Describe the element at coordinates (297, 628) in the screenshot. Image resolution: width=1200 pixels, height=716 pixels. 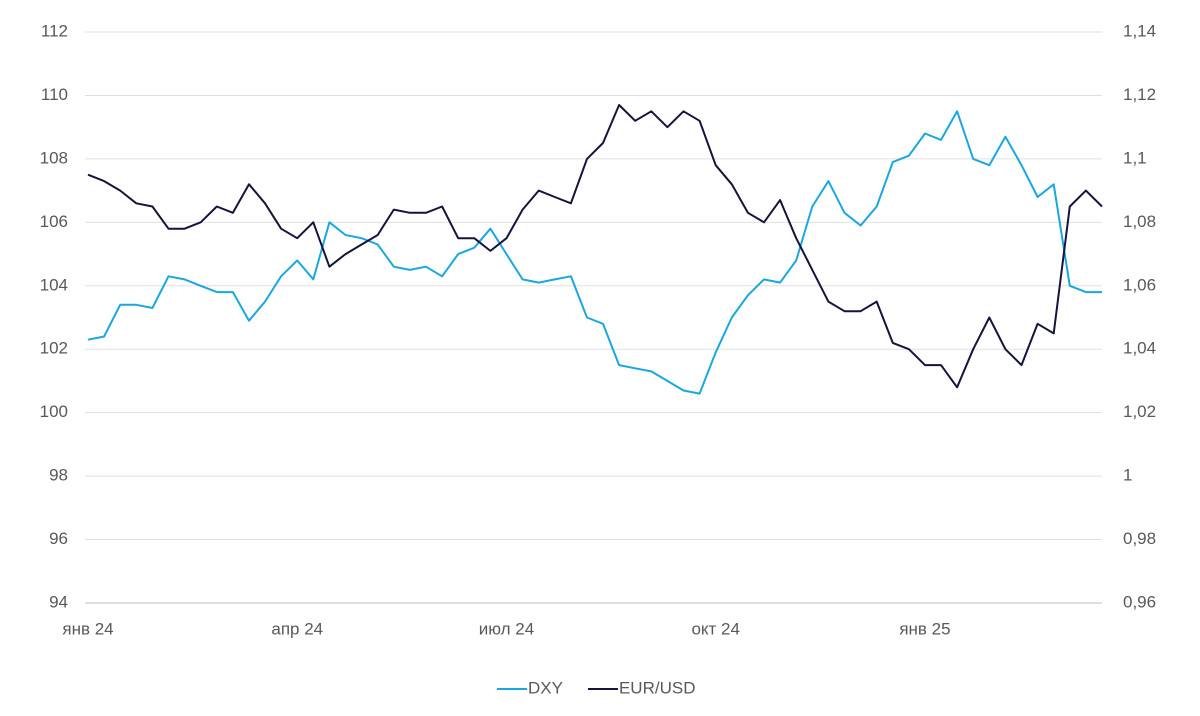
I see `x-tick-label: апр 24` at that location.